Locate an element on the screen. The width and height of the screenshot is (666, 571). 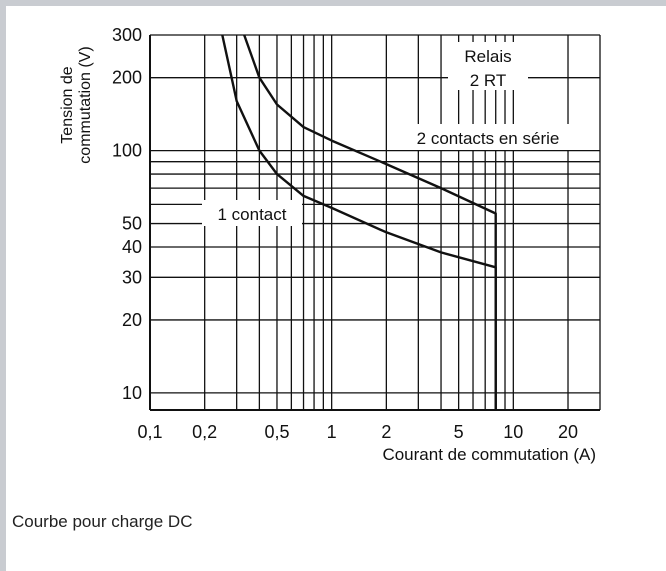
y-tick-label: 20 is located at coordinates (132, 320).